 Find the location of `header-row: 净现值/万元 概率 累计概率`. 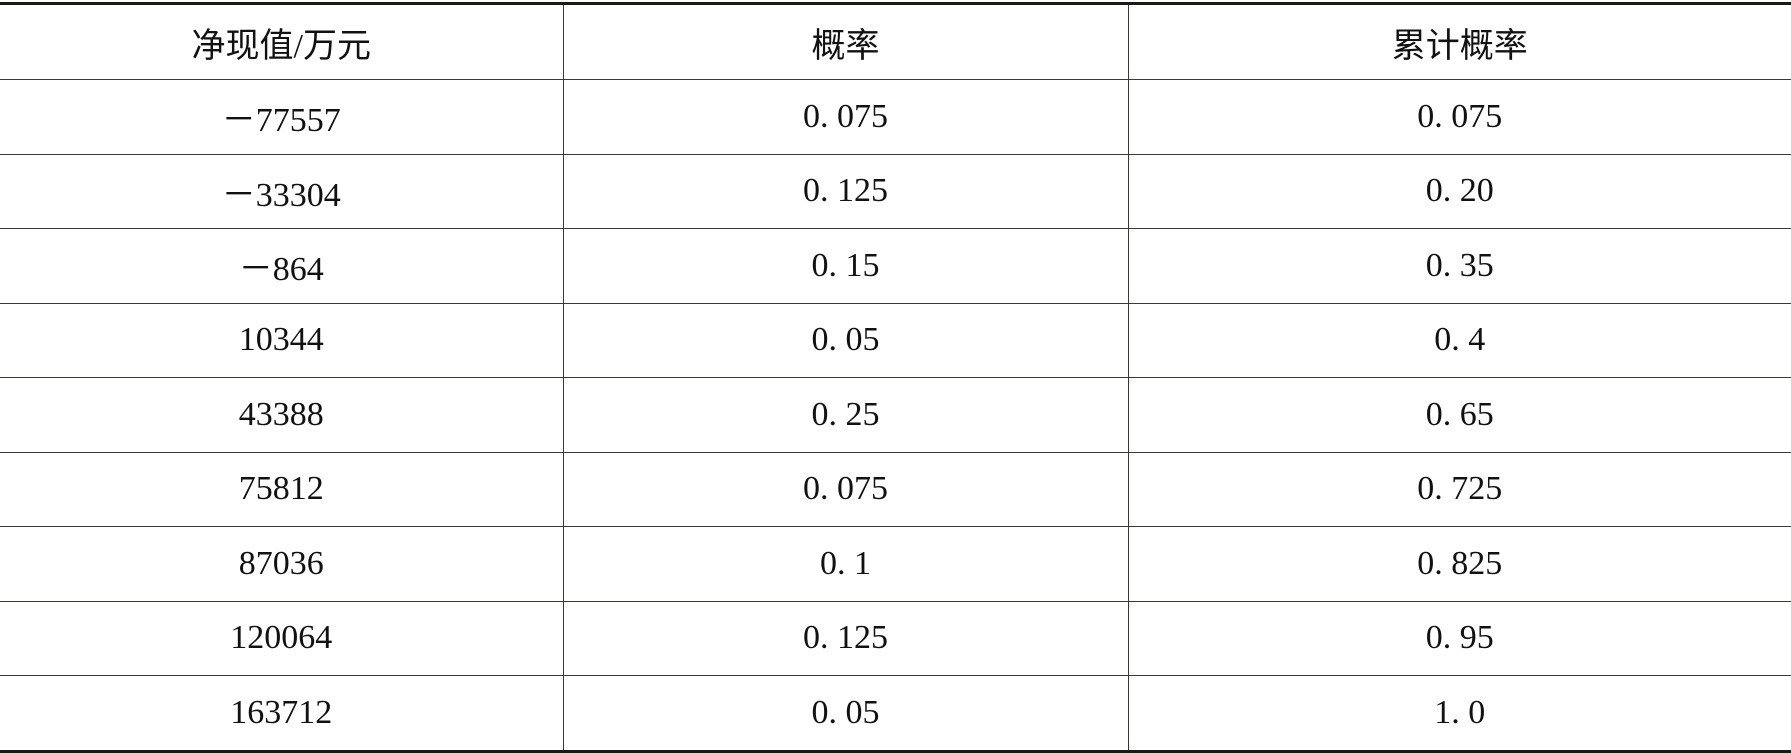

header-row: 净现值/万元 概率 累计概率 is located at coordinates (895, 41).